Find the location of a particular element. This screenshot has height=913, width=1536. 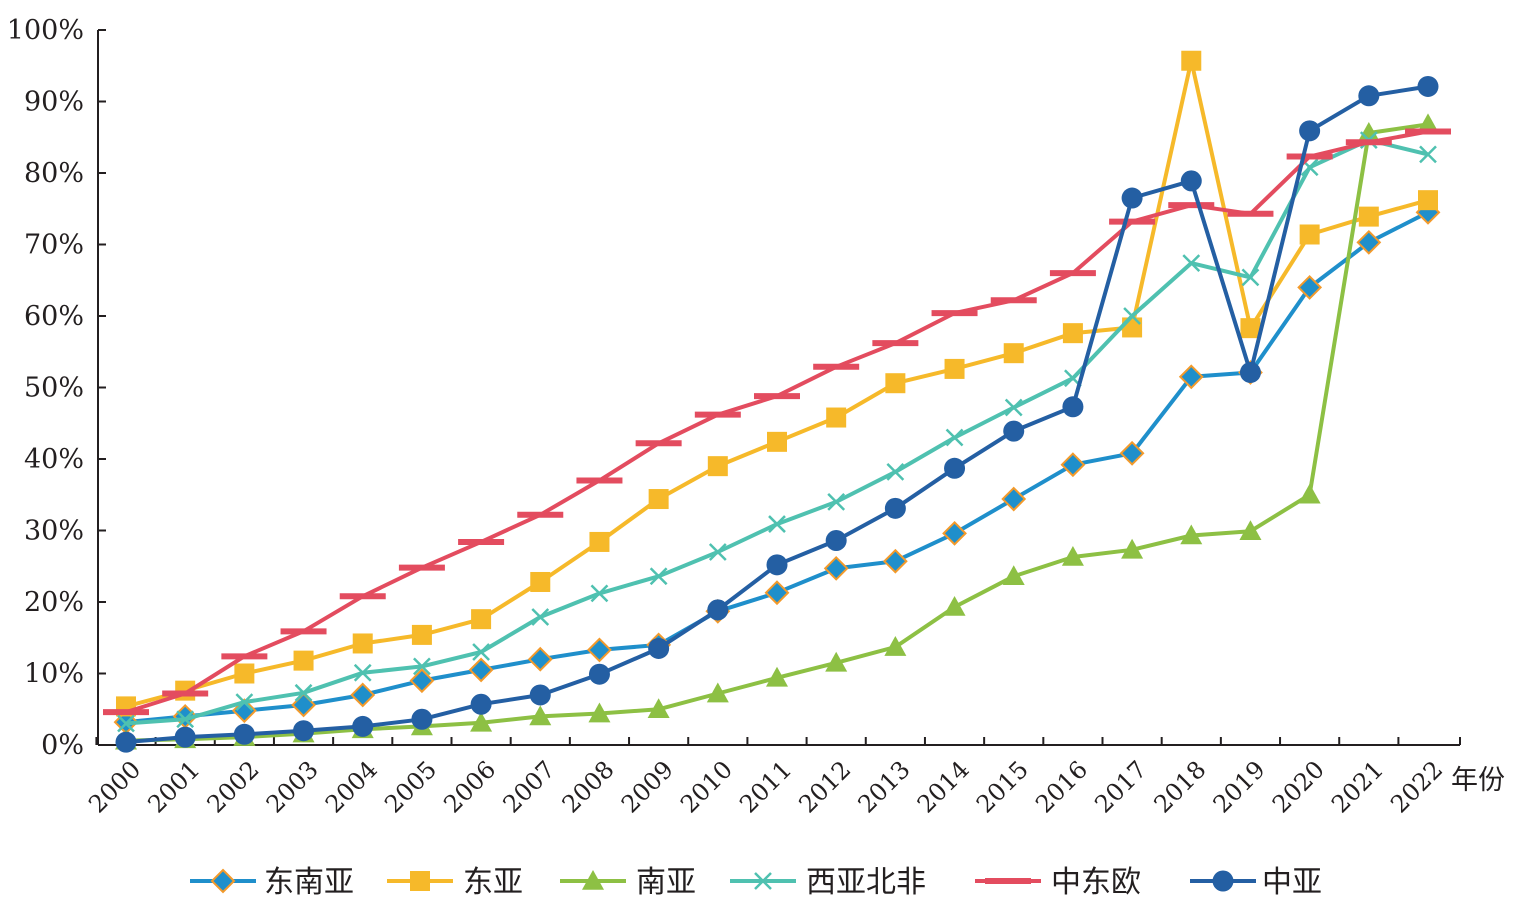

x-tick-label: 2011 is located at coordinates (765, 786).